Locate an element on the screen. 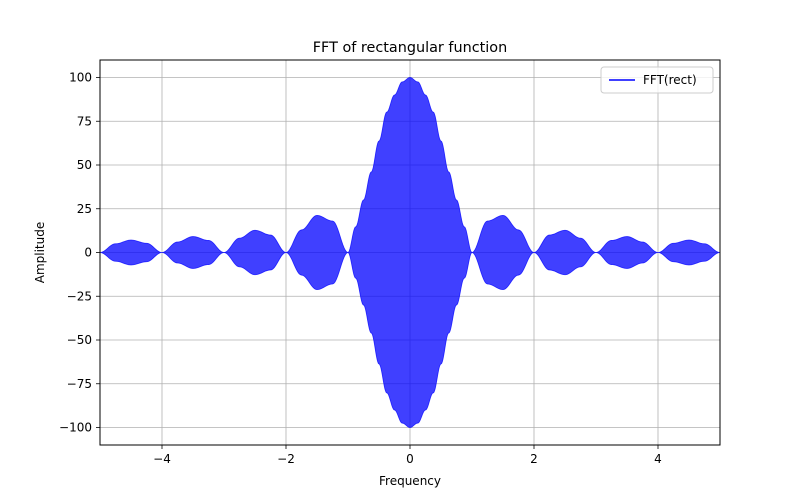  x-axis: −4 −2 0 2 4 is located at coordinates (407, 455).